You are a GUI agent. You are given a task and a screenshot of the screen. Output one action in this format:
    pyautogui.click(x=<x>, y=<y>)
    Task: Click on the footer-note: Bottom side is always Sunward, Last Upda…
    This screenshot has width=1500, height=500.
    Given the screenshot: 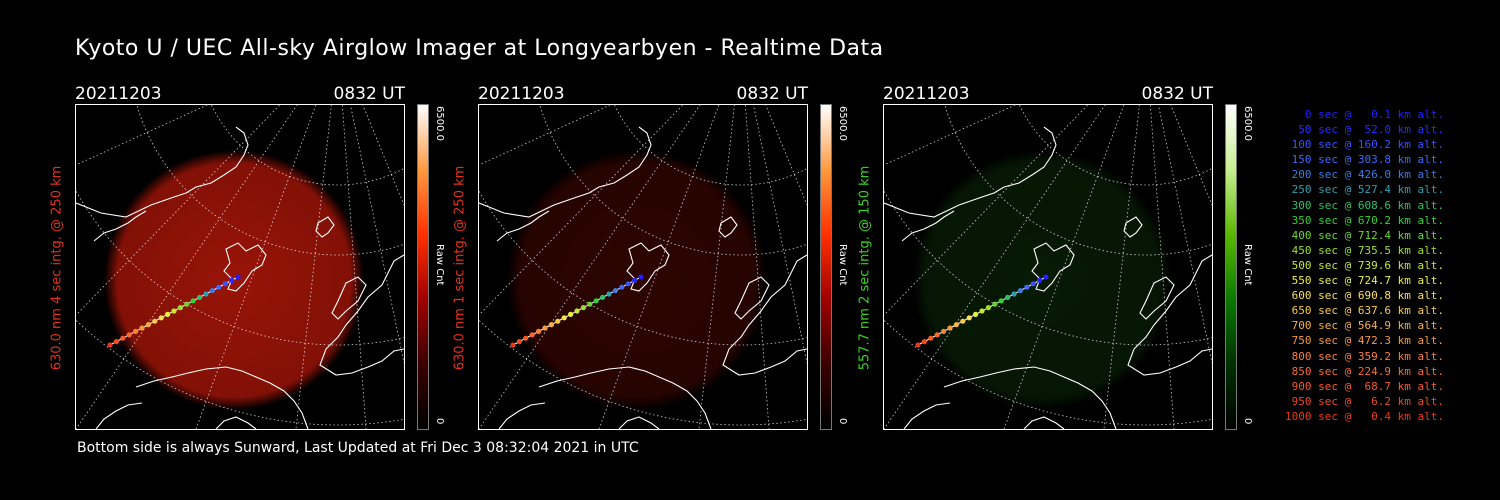 What is the action you would take?
    pyautogui.click(x=358, y=448)
    